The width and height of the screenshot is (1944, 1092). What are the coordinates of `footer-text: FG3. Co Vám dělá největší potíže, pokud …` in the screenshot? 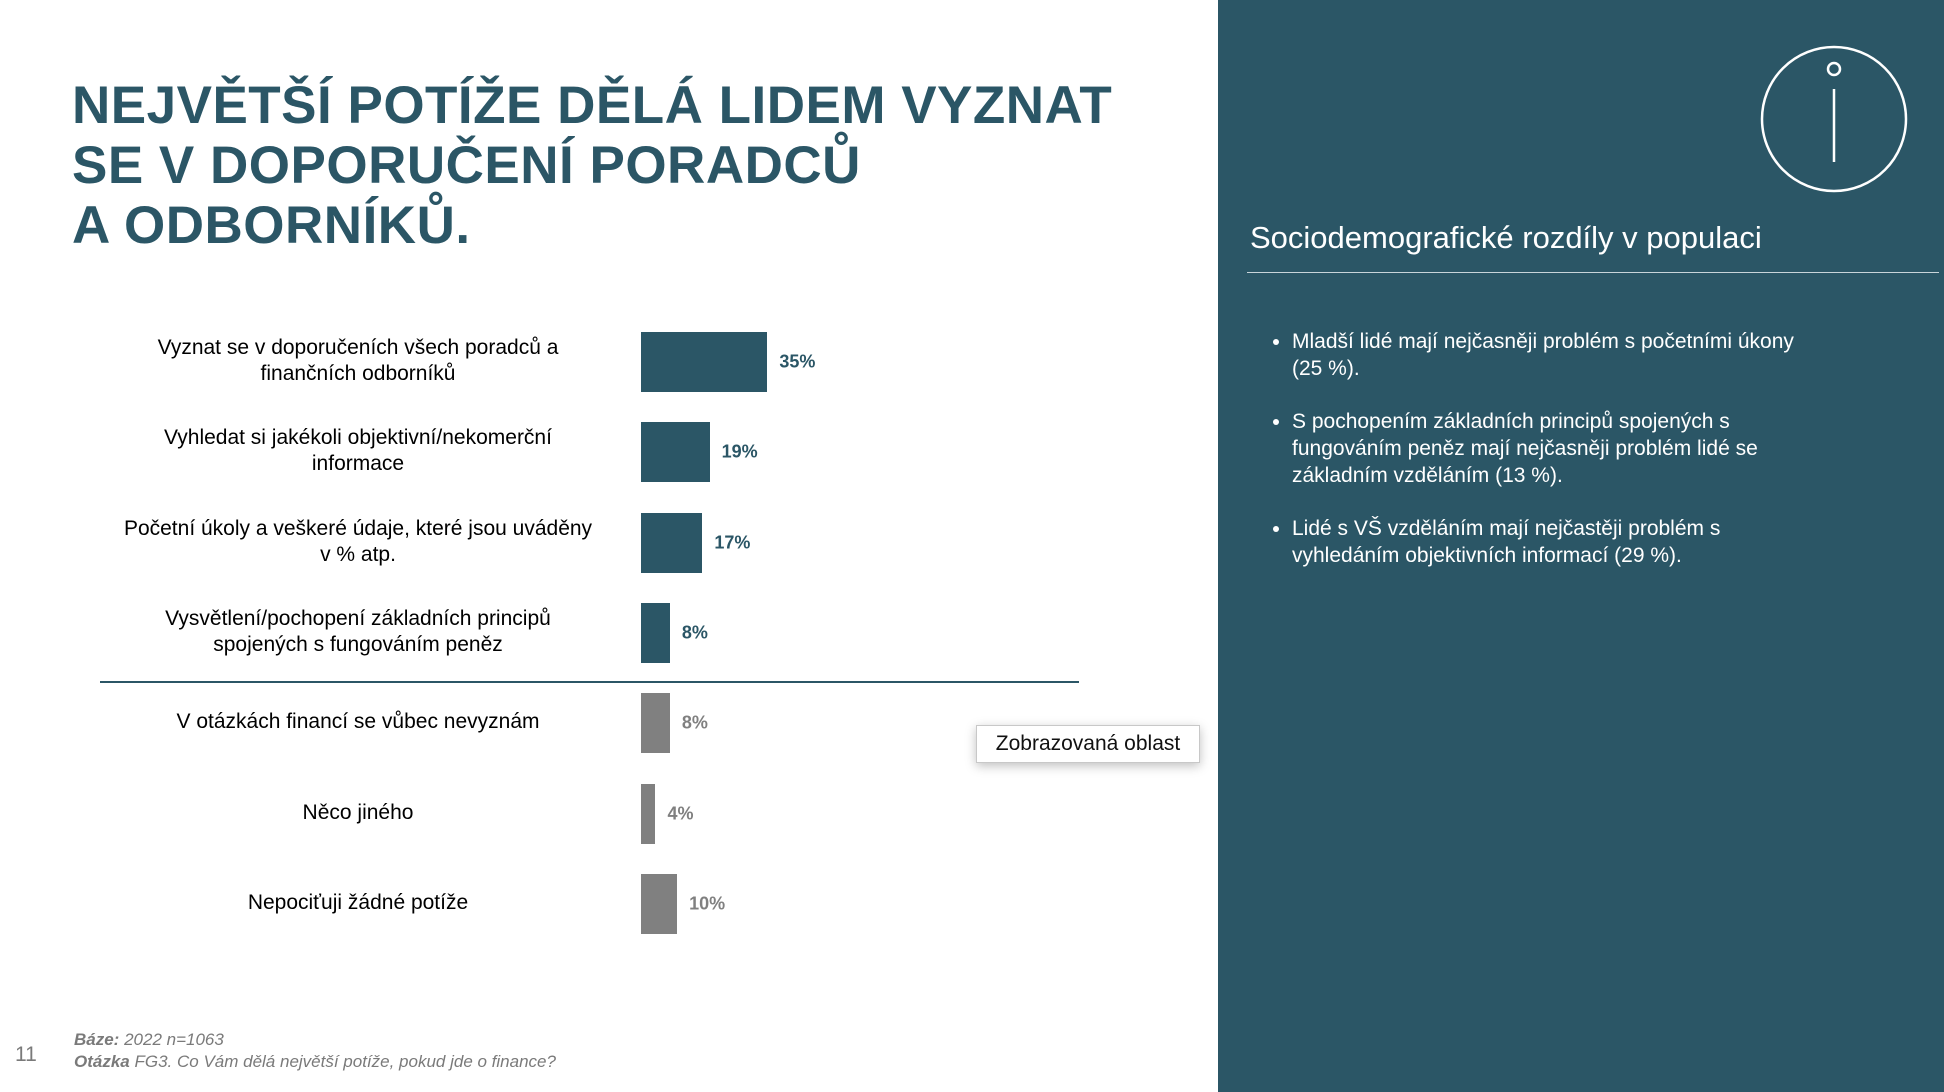 It's located at (345, 1061).